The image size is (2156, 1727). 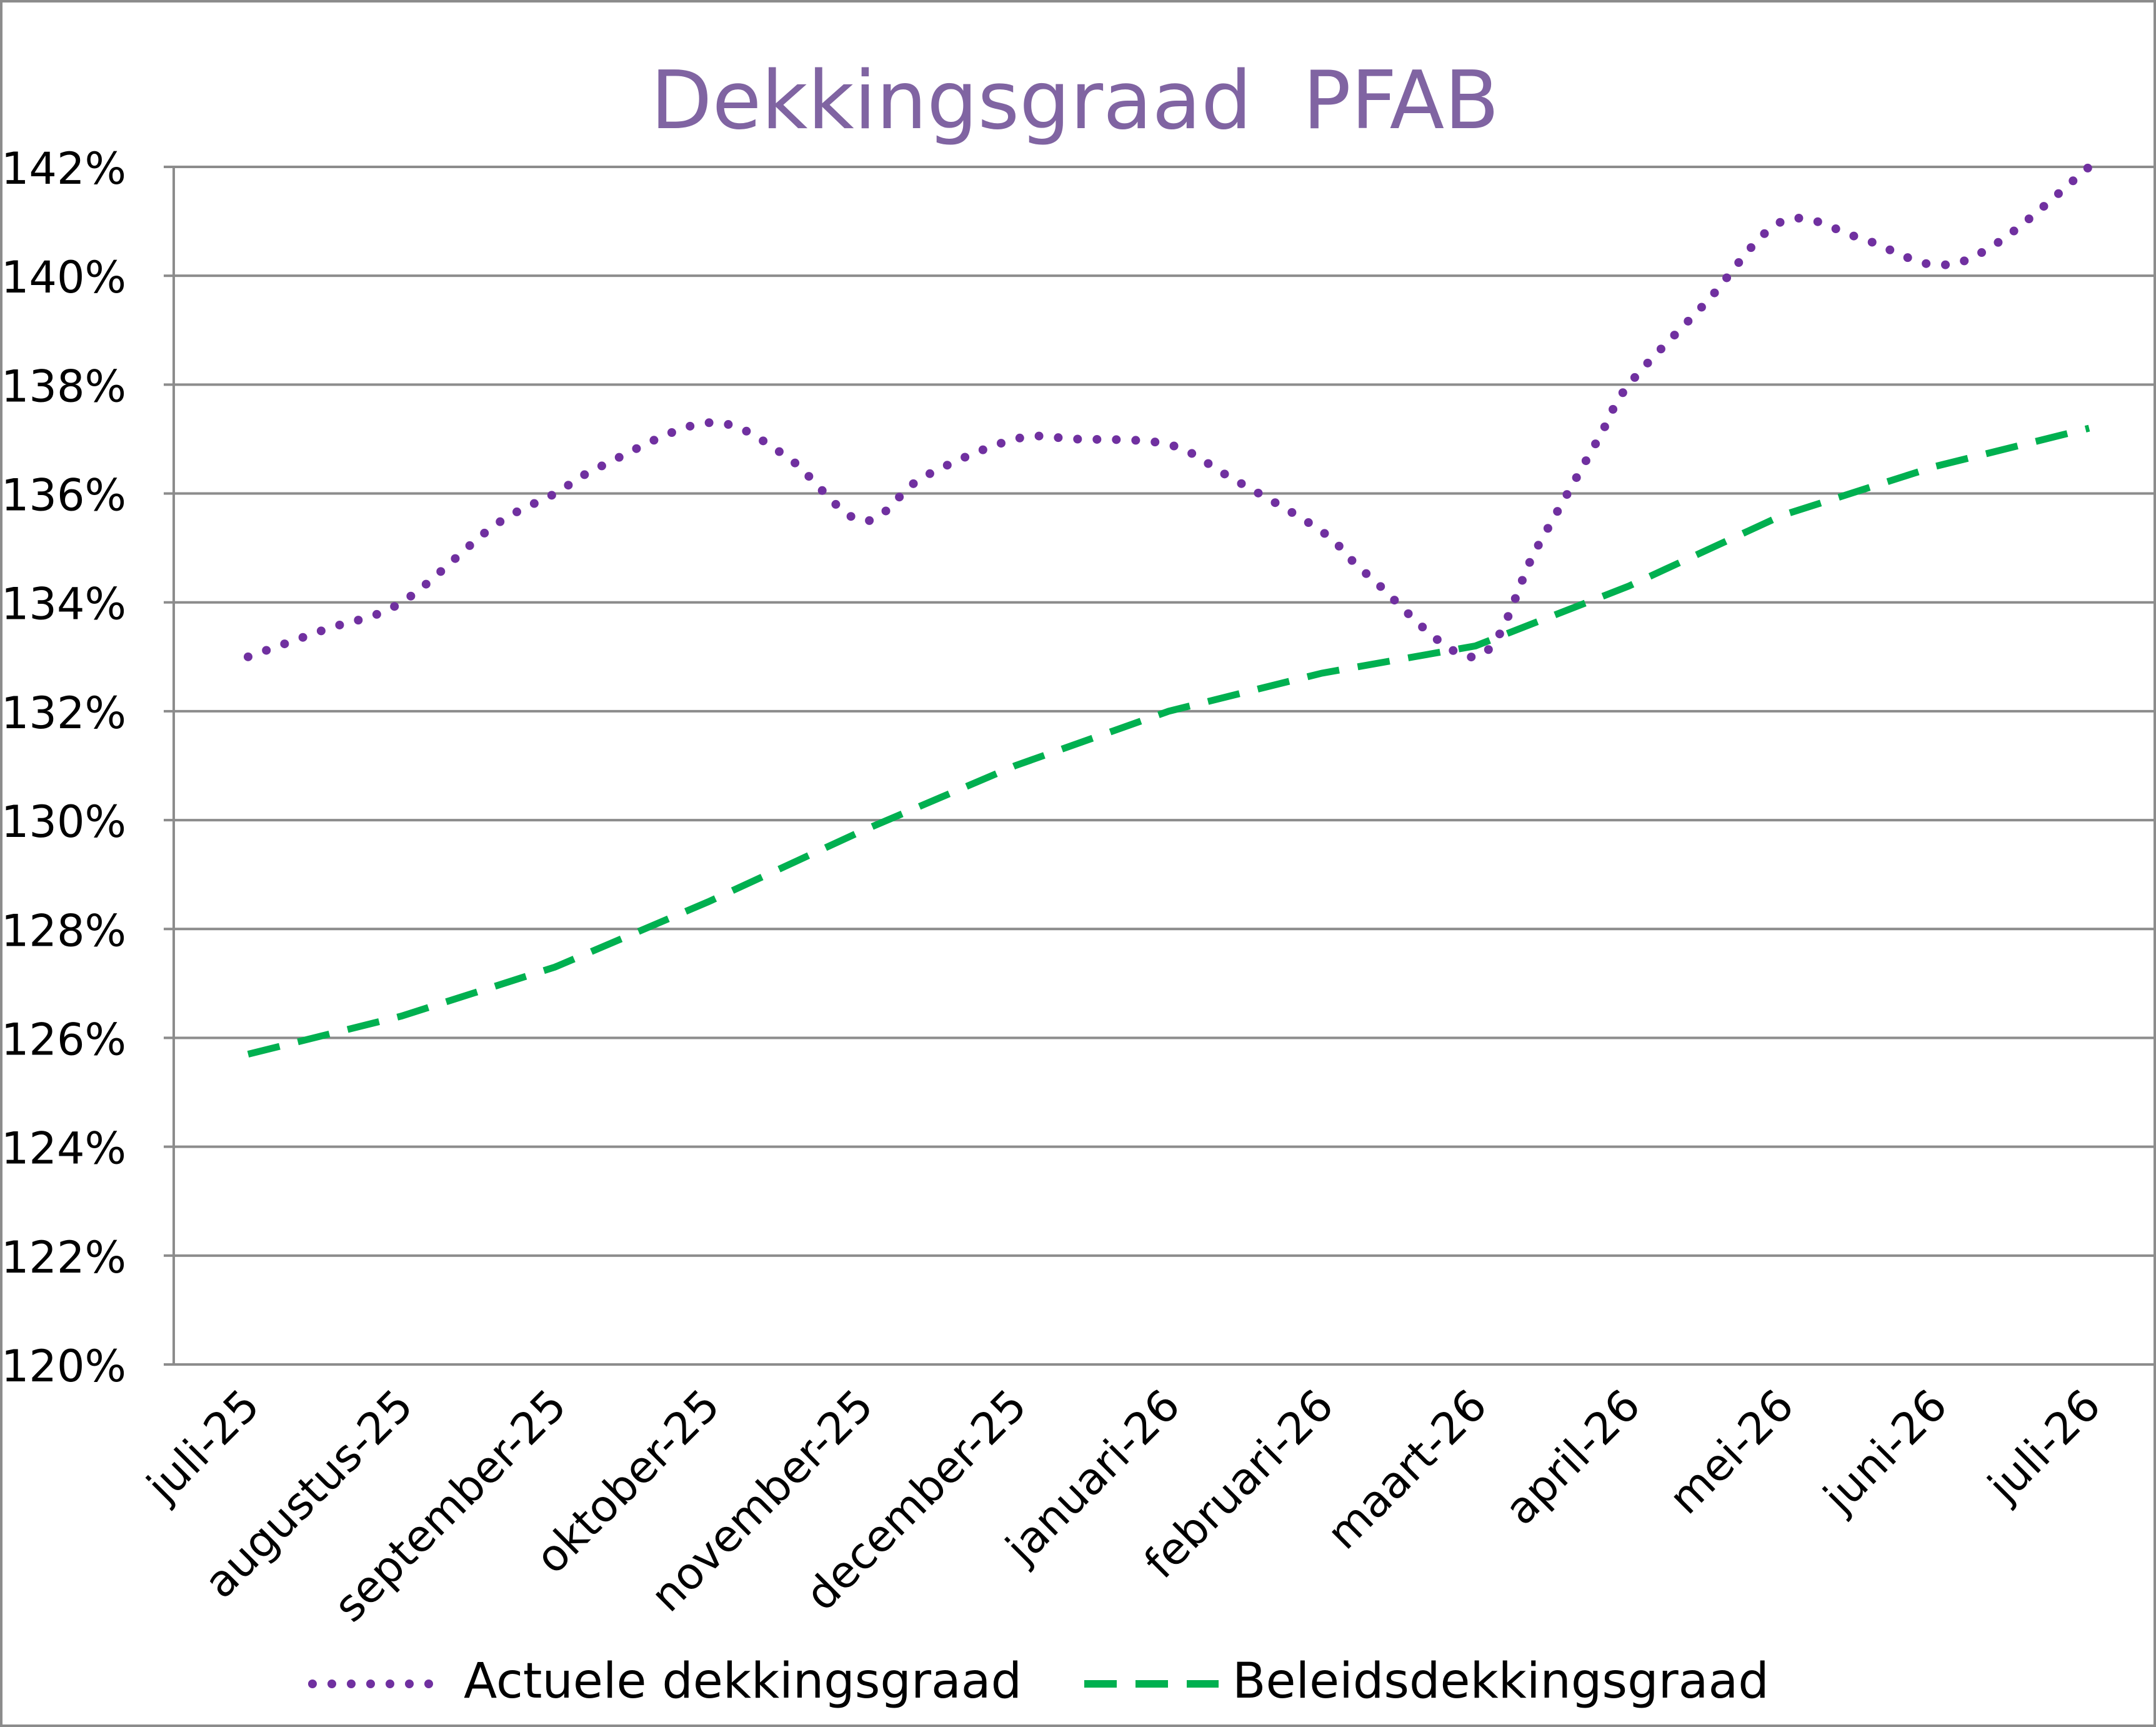 What do you see at coordinates (63, 386) in the screenshot?
I see `y-tick-label: 138%` at bounding box center [63, 386].